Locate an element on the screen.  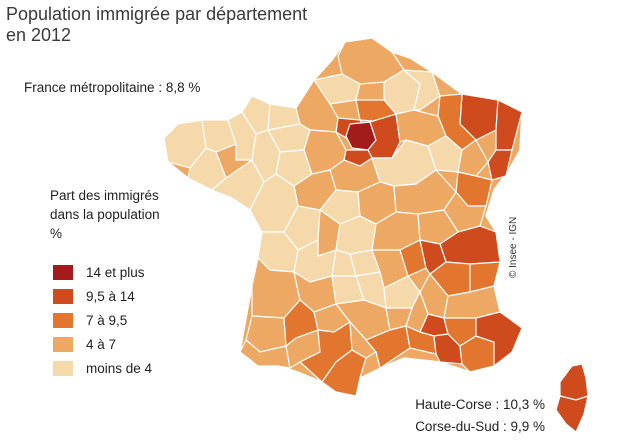
legend-title-line-3: % is located at coordinates (56, 233).